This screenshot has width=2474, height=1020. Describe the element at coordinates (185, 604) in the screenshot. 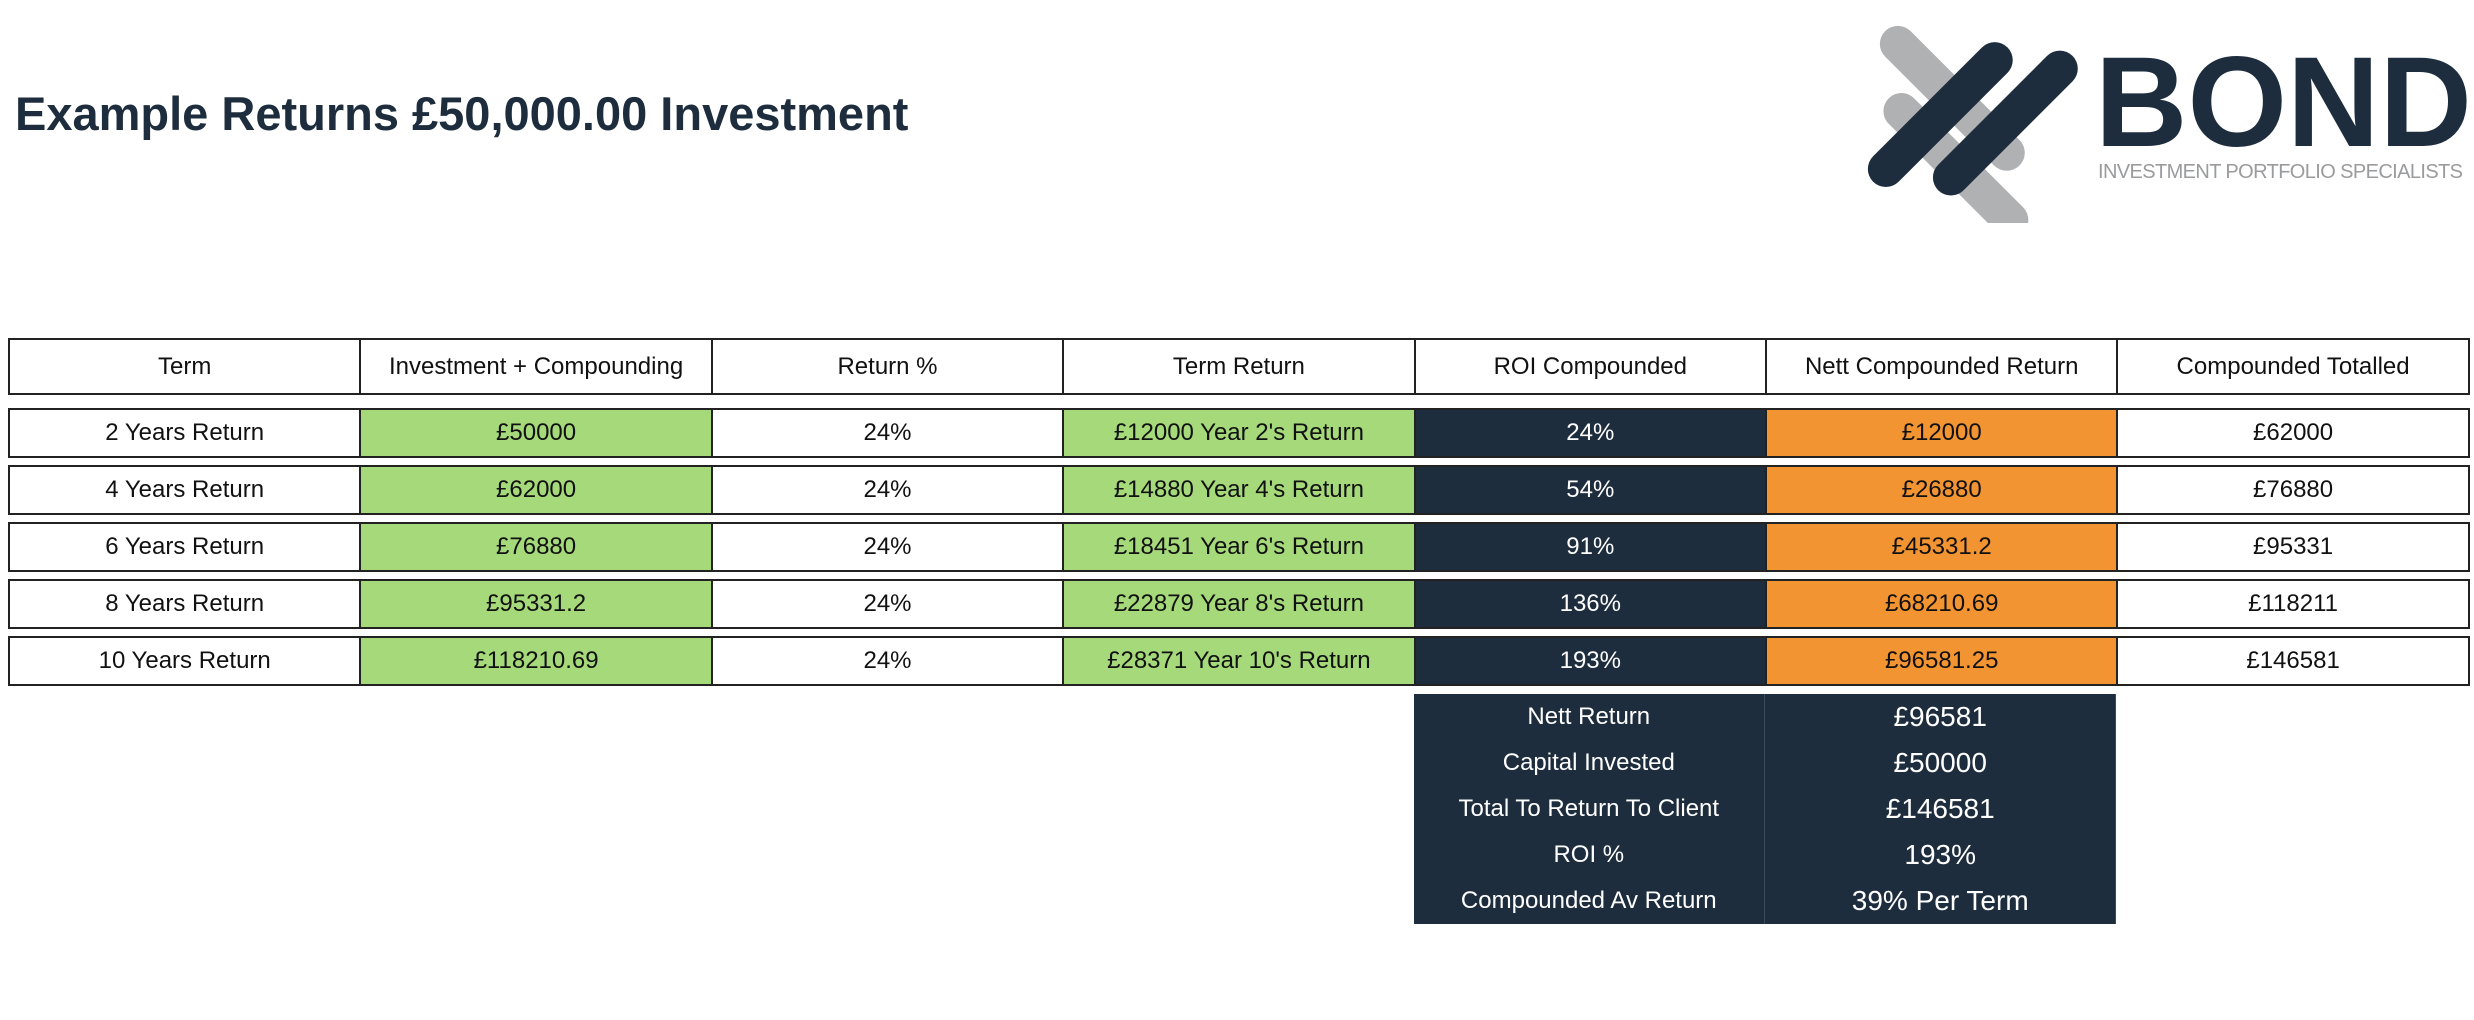

I see `table-cell: 8 Years Return` at that location.